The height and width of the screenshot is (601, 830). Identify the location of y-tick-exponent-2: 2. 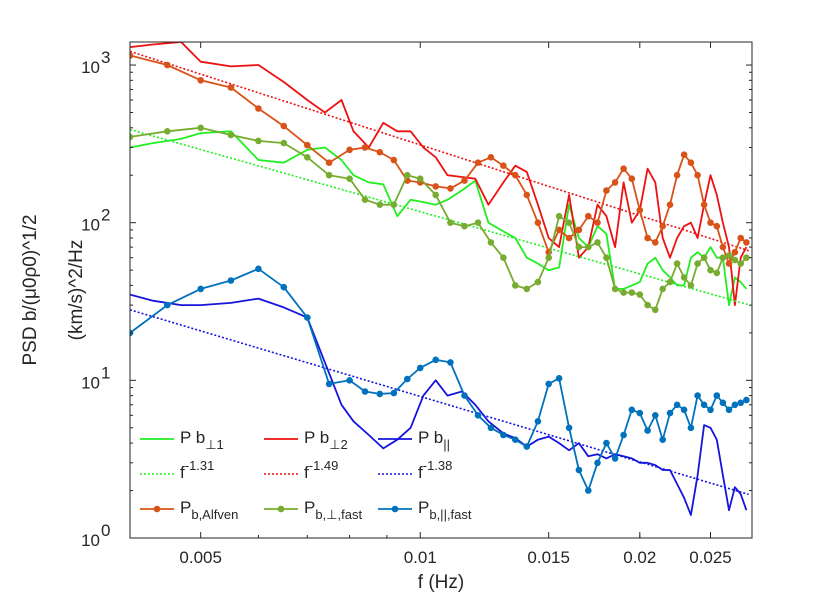
(105, 215).